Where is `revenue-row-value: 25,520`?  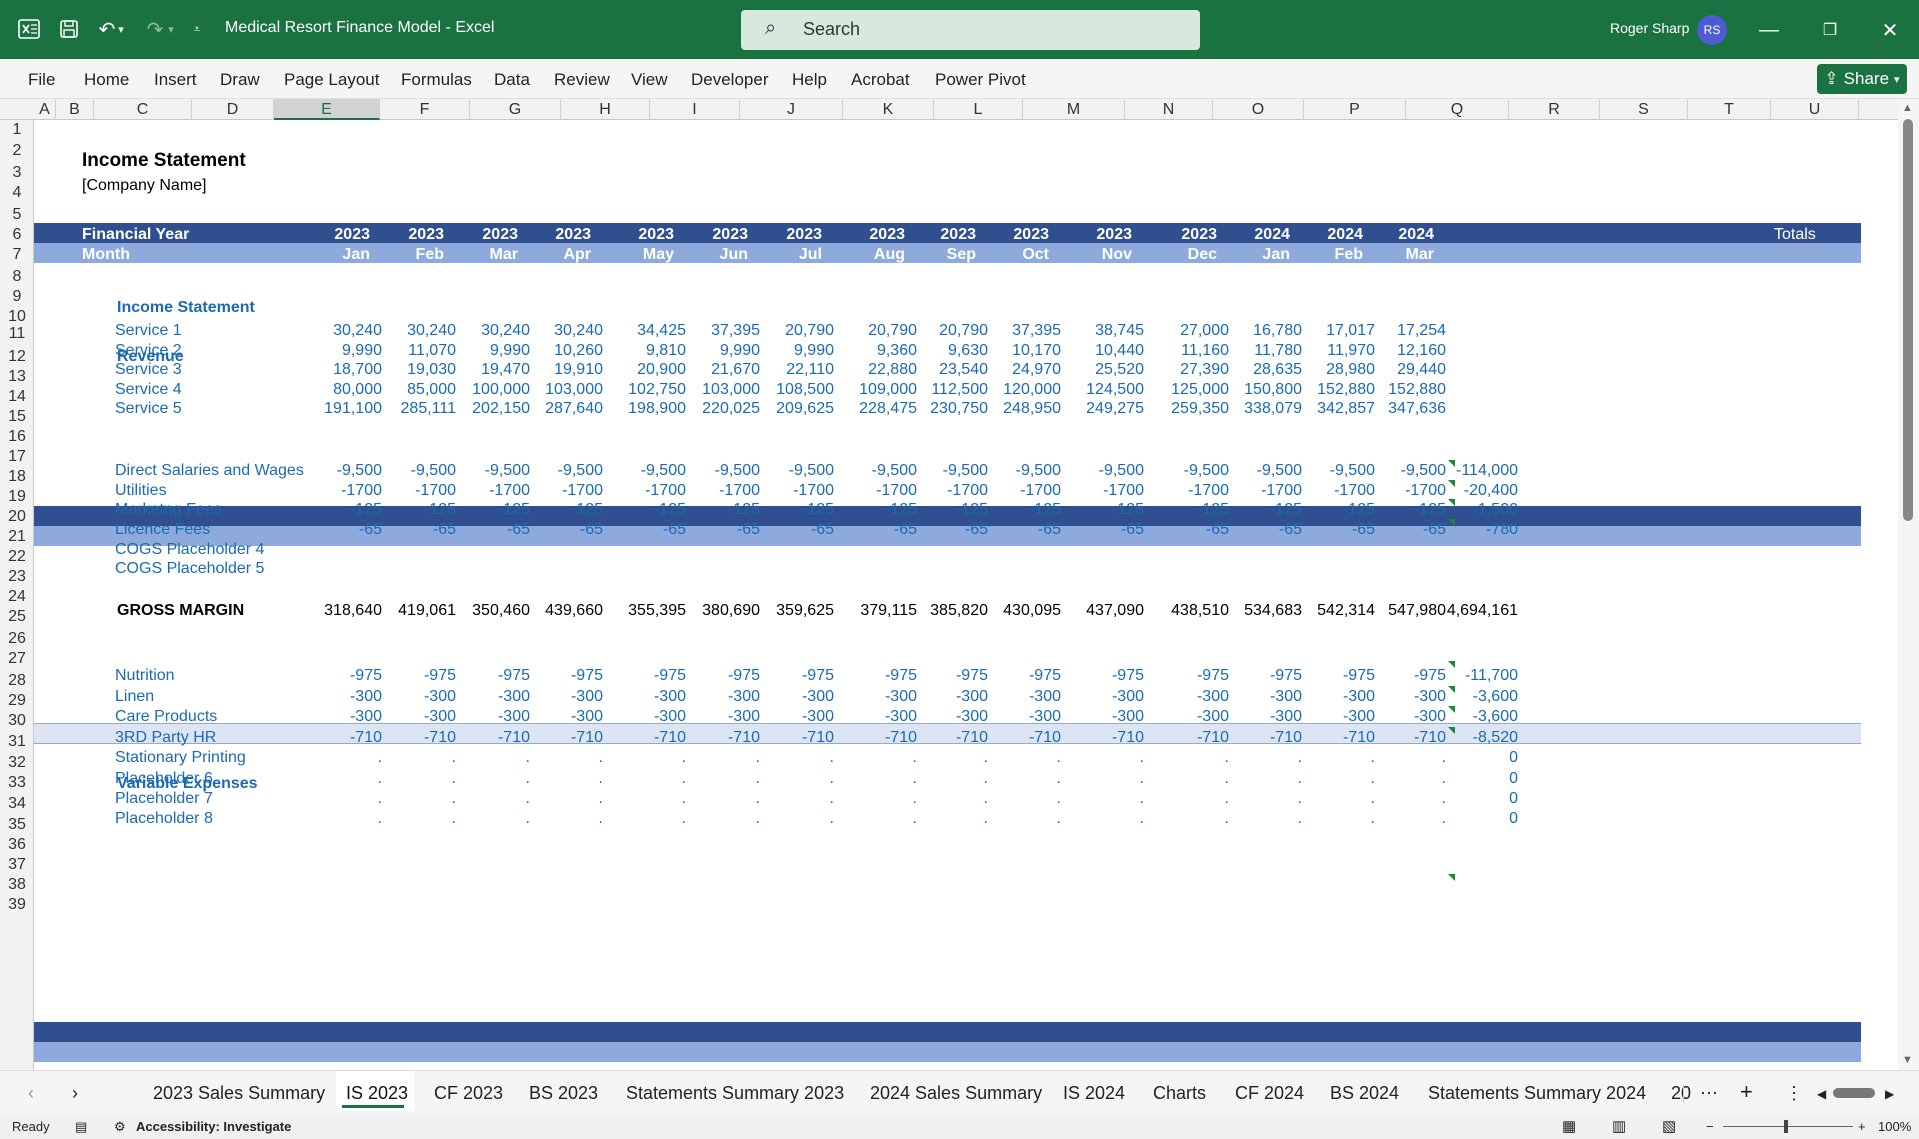
revenue-row-value: 25,520 is located at coordinates (1119, 369).